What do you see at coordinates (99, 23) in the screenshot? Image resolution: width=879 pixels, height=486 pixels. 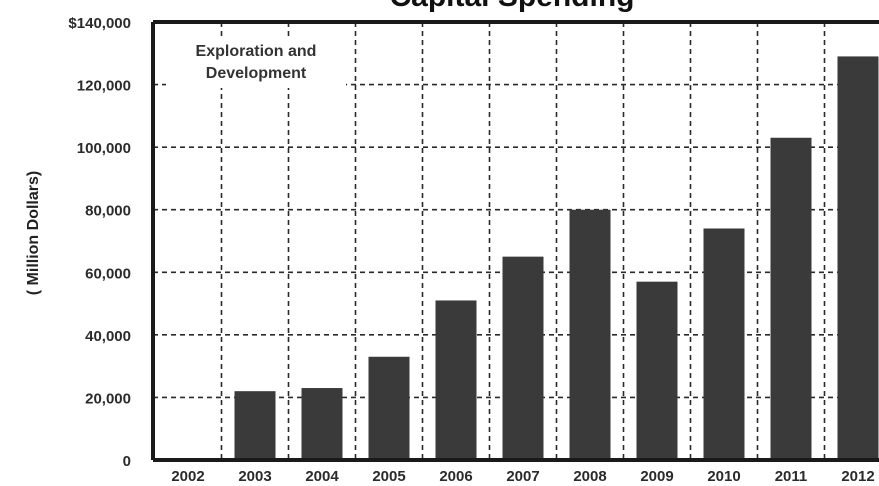 I see `y-tick-label: $140,000` at bounding box center [99, 23].